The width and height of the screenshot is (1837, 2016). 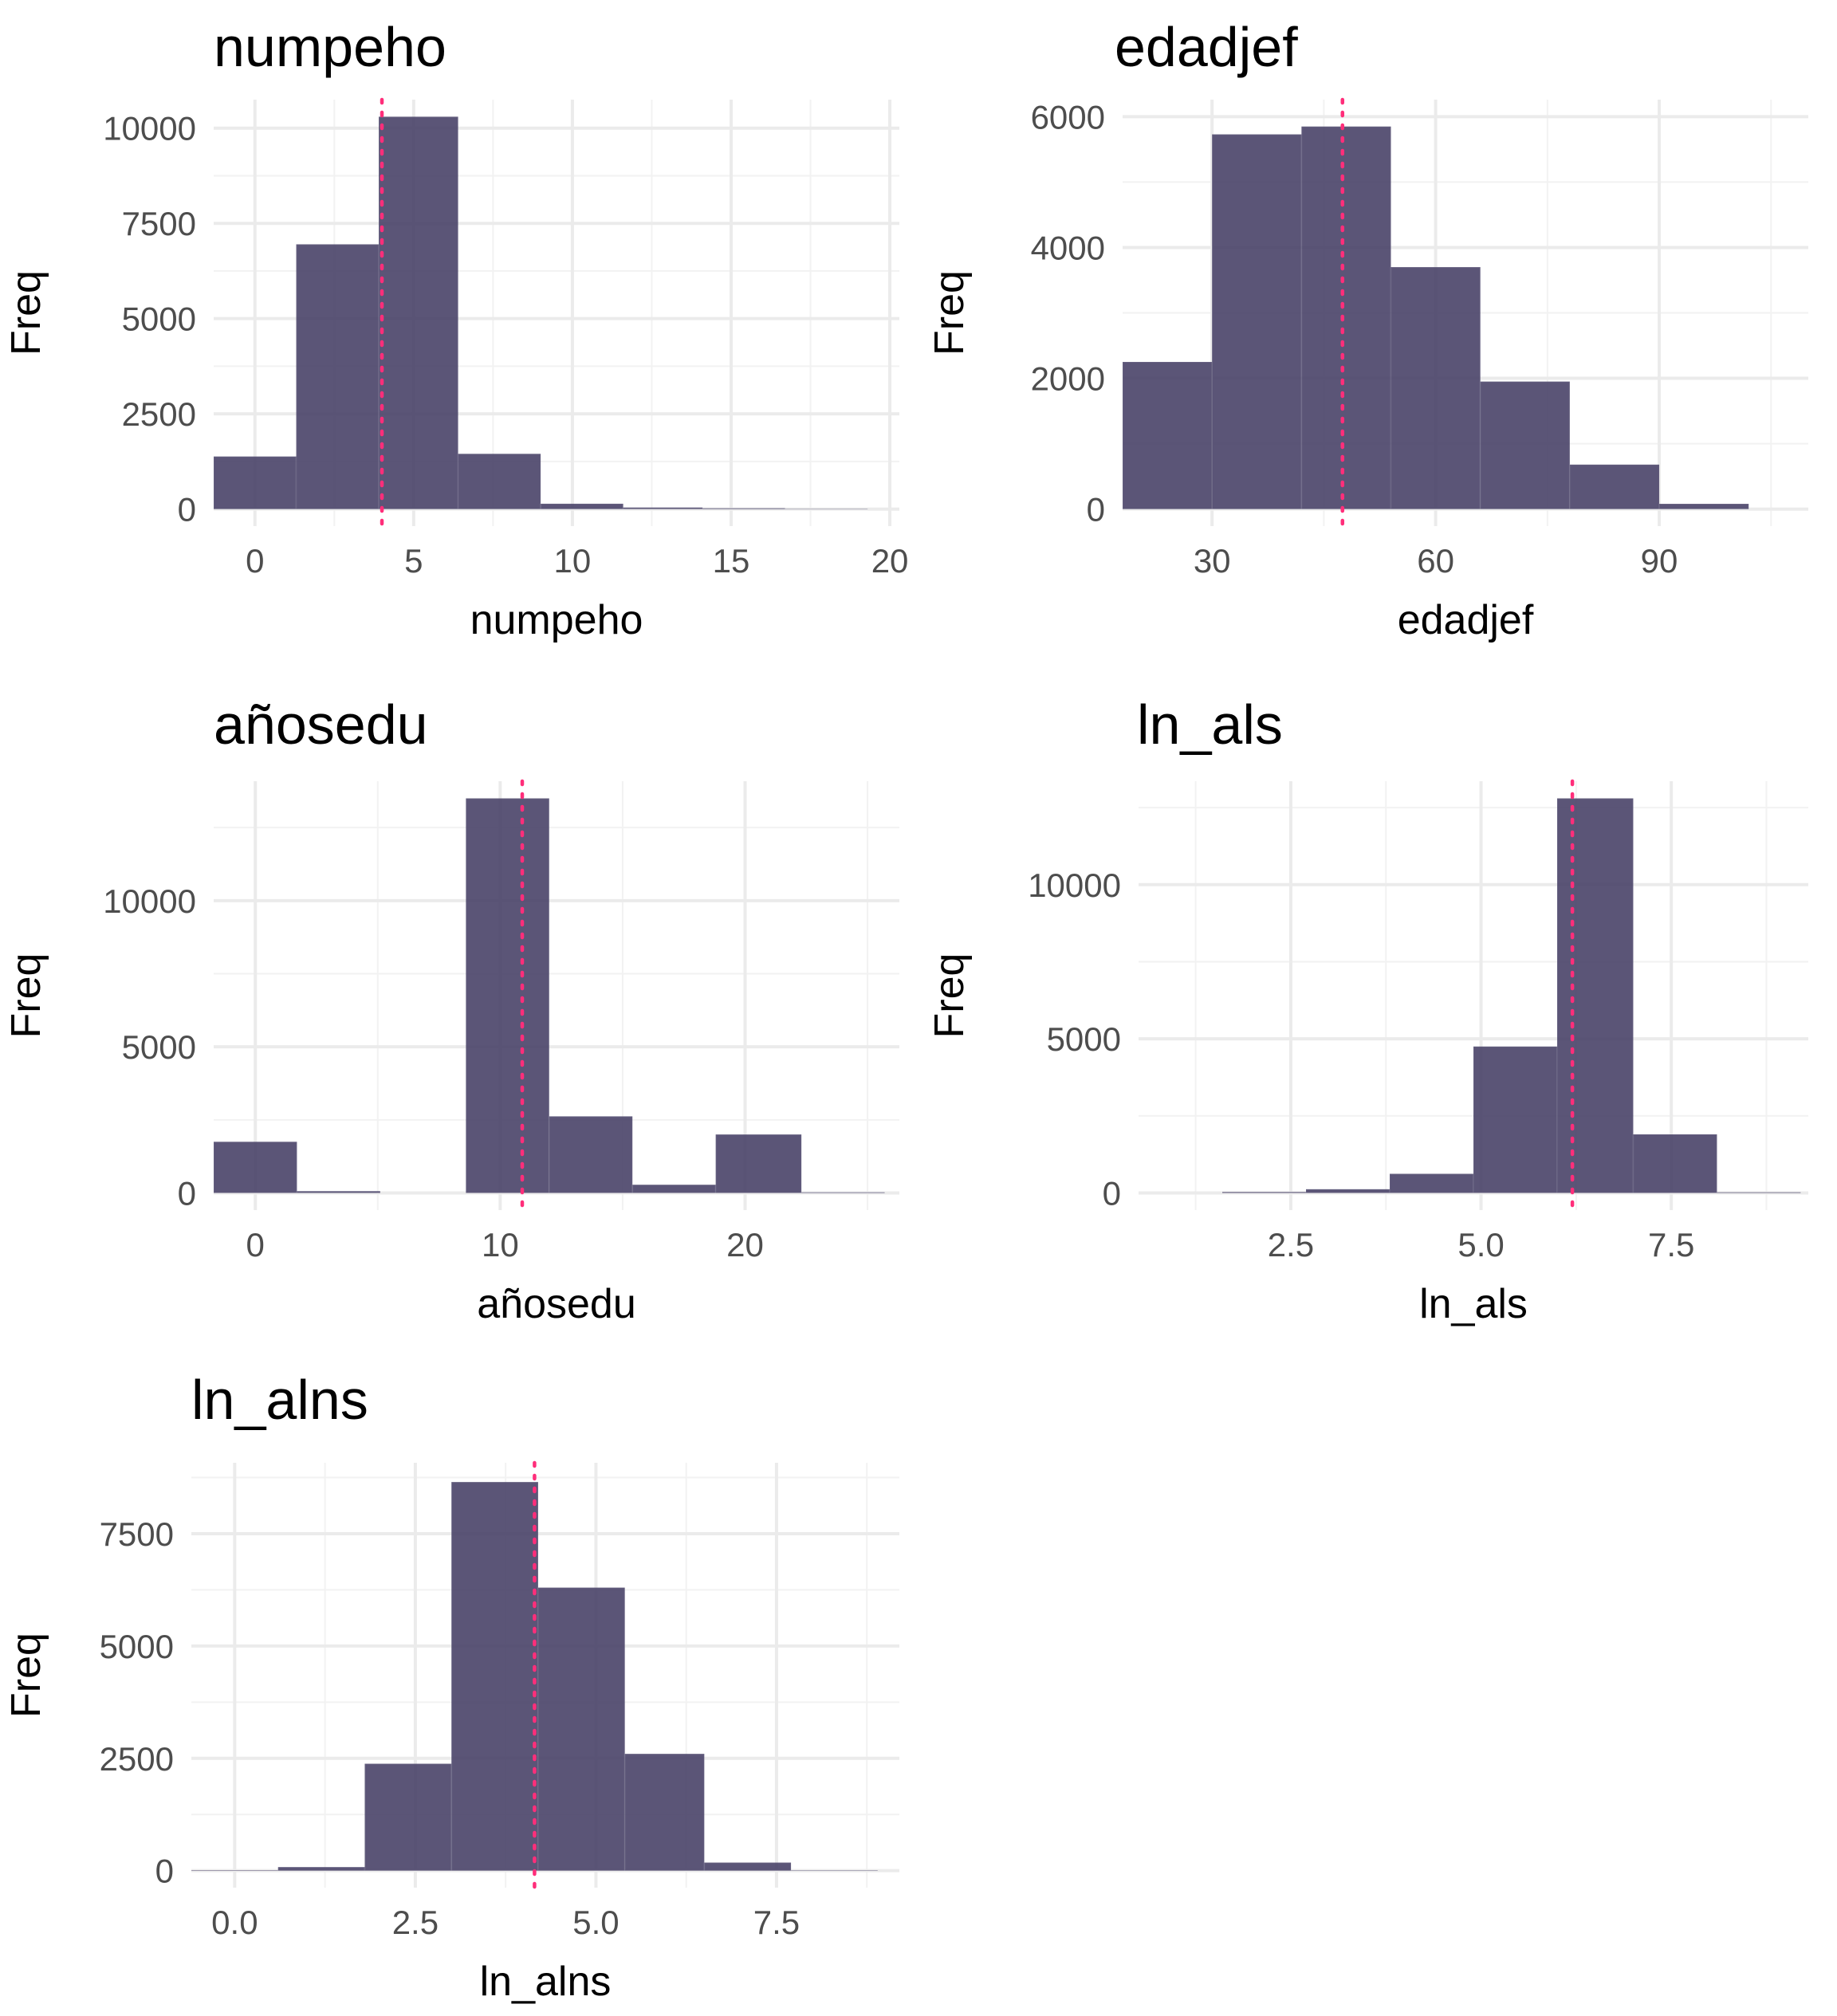 What do you see at coordinates (1212, 561) in the screenshot?
I see `x-tick-label: 30` at bounding box center [1212, 561].